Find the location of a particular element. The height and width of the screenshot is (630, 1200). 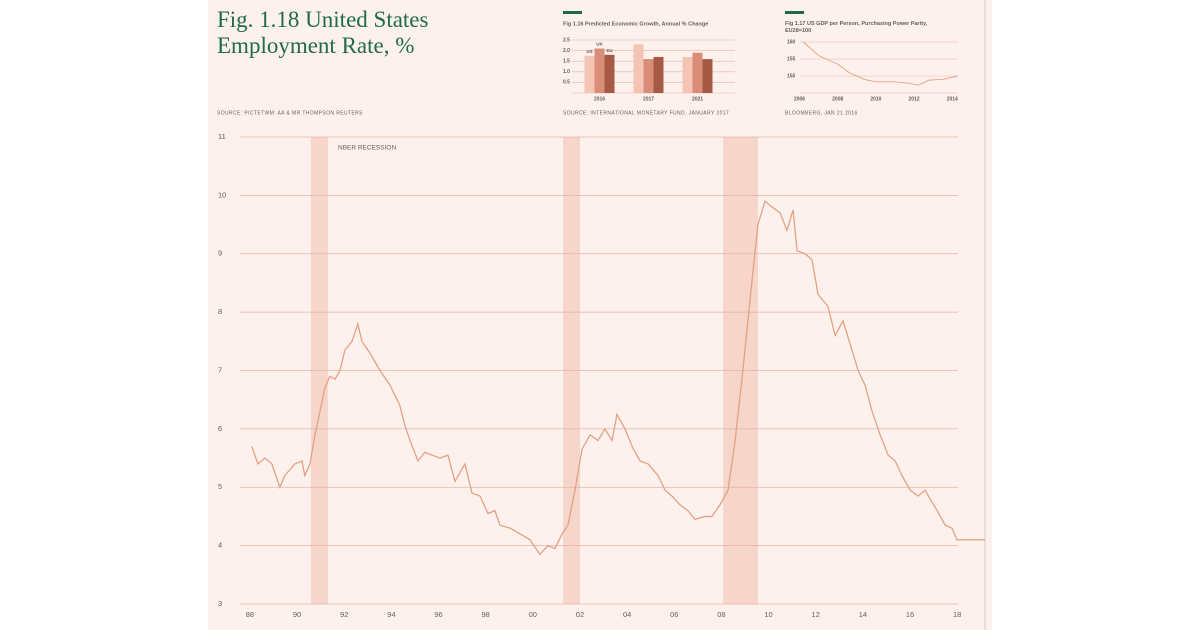

x-tick-label: 18 is located at coordinates (957, 614).